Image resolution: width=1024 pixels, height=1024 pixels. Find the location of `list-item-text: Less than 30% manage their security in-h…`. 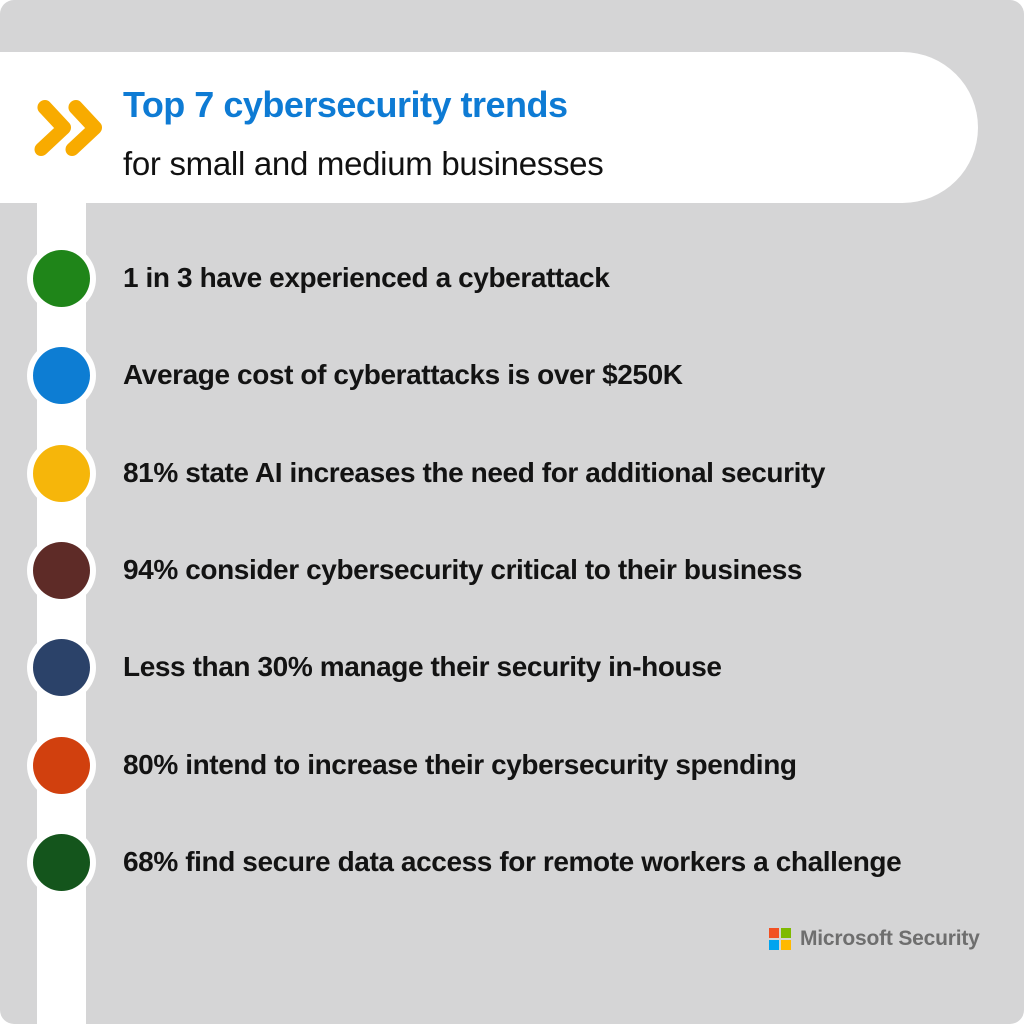

list-item-text: Less than 30% manage their security in-h… is located at coordinates (422, 666).